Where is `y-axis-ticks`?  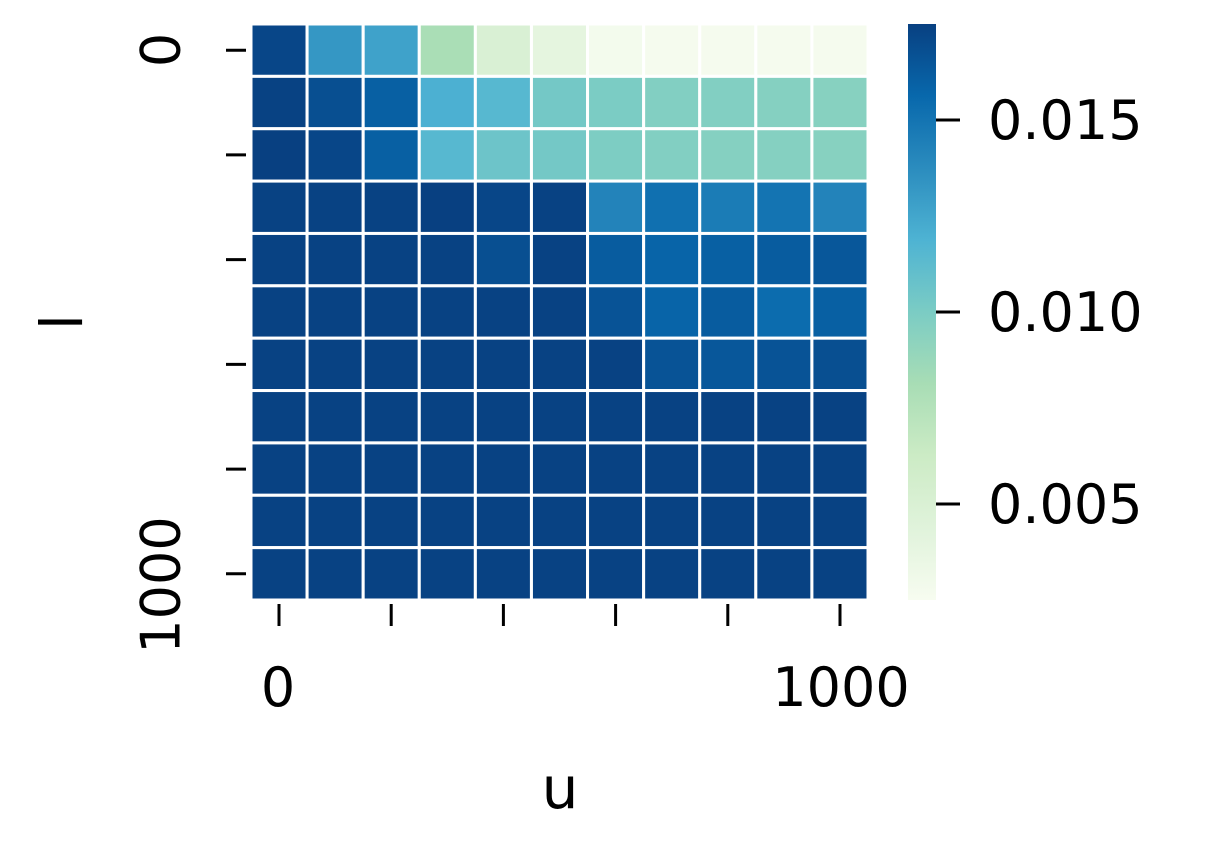 y-axis-ticks is located at coordinates (236, 312).